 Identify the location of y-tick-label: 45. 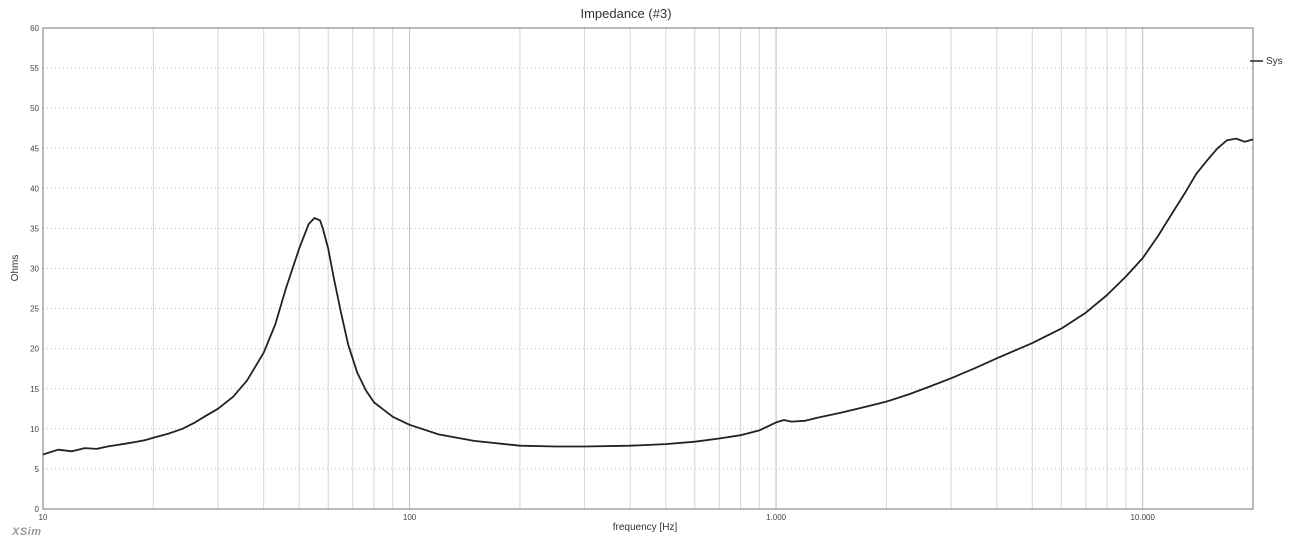
(34, 148).